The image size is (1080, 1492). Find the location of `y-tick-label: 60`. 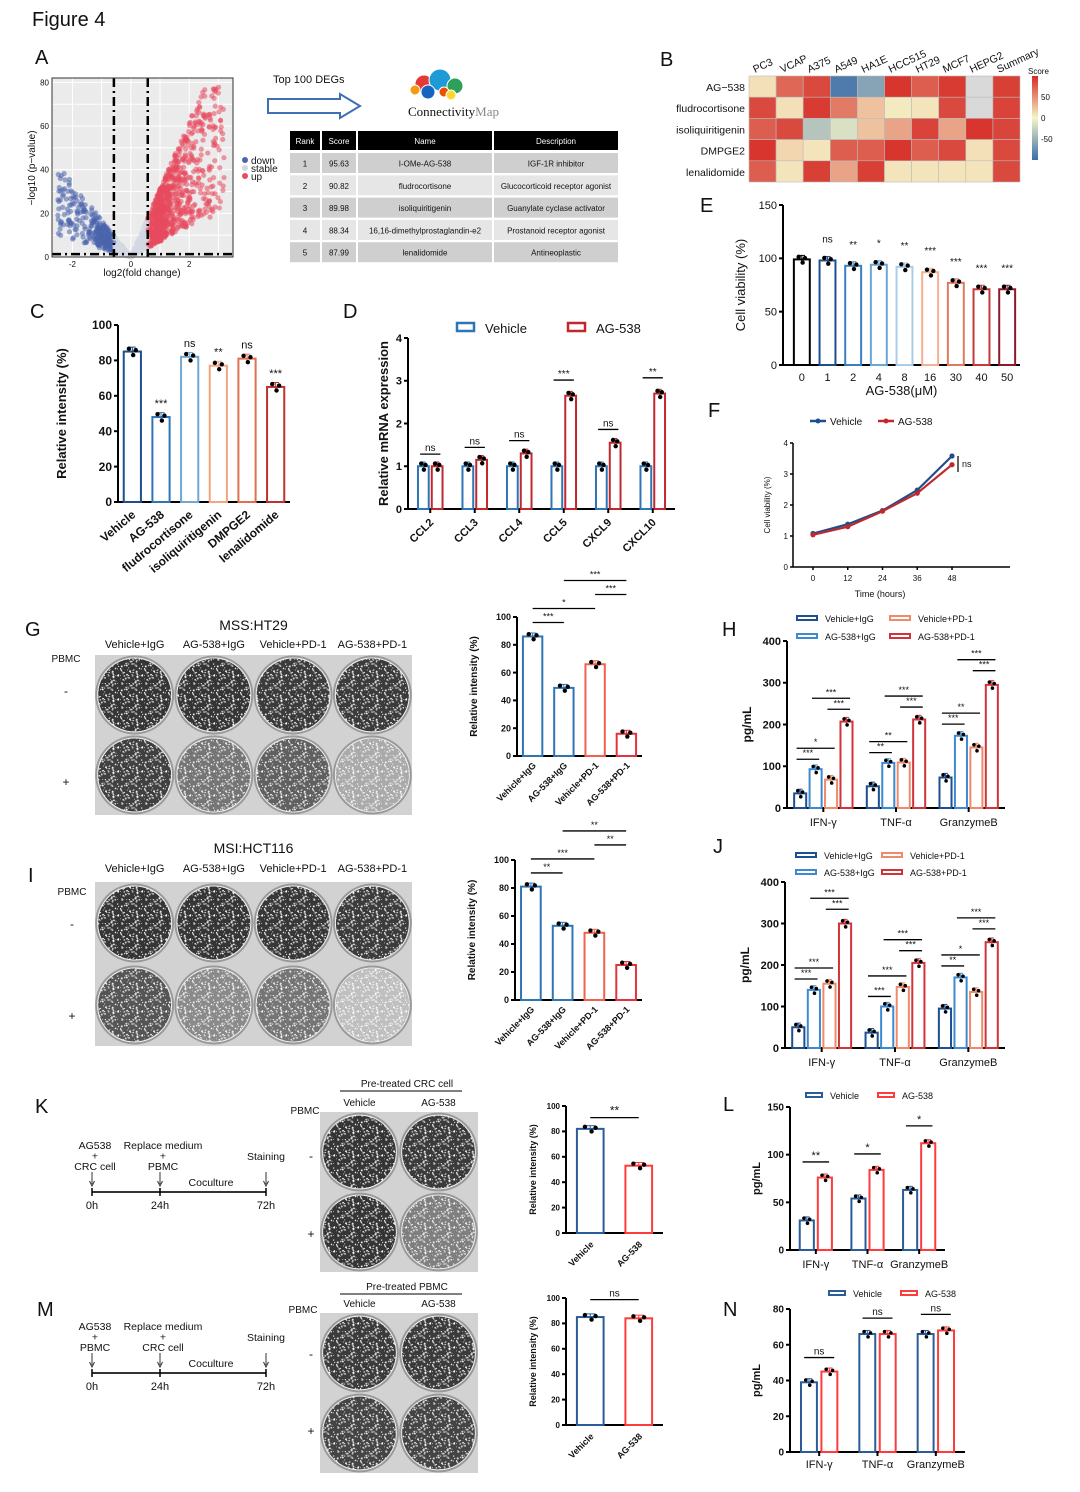

y-tick-label: 60 is located at coordinates (504, 916).